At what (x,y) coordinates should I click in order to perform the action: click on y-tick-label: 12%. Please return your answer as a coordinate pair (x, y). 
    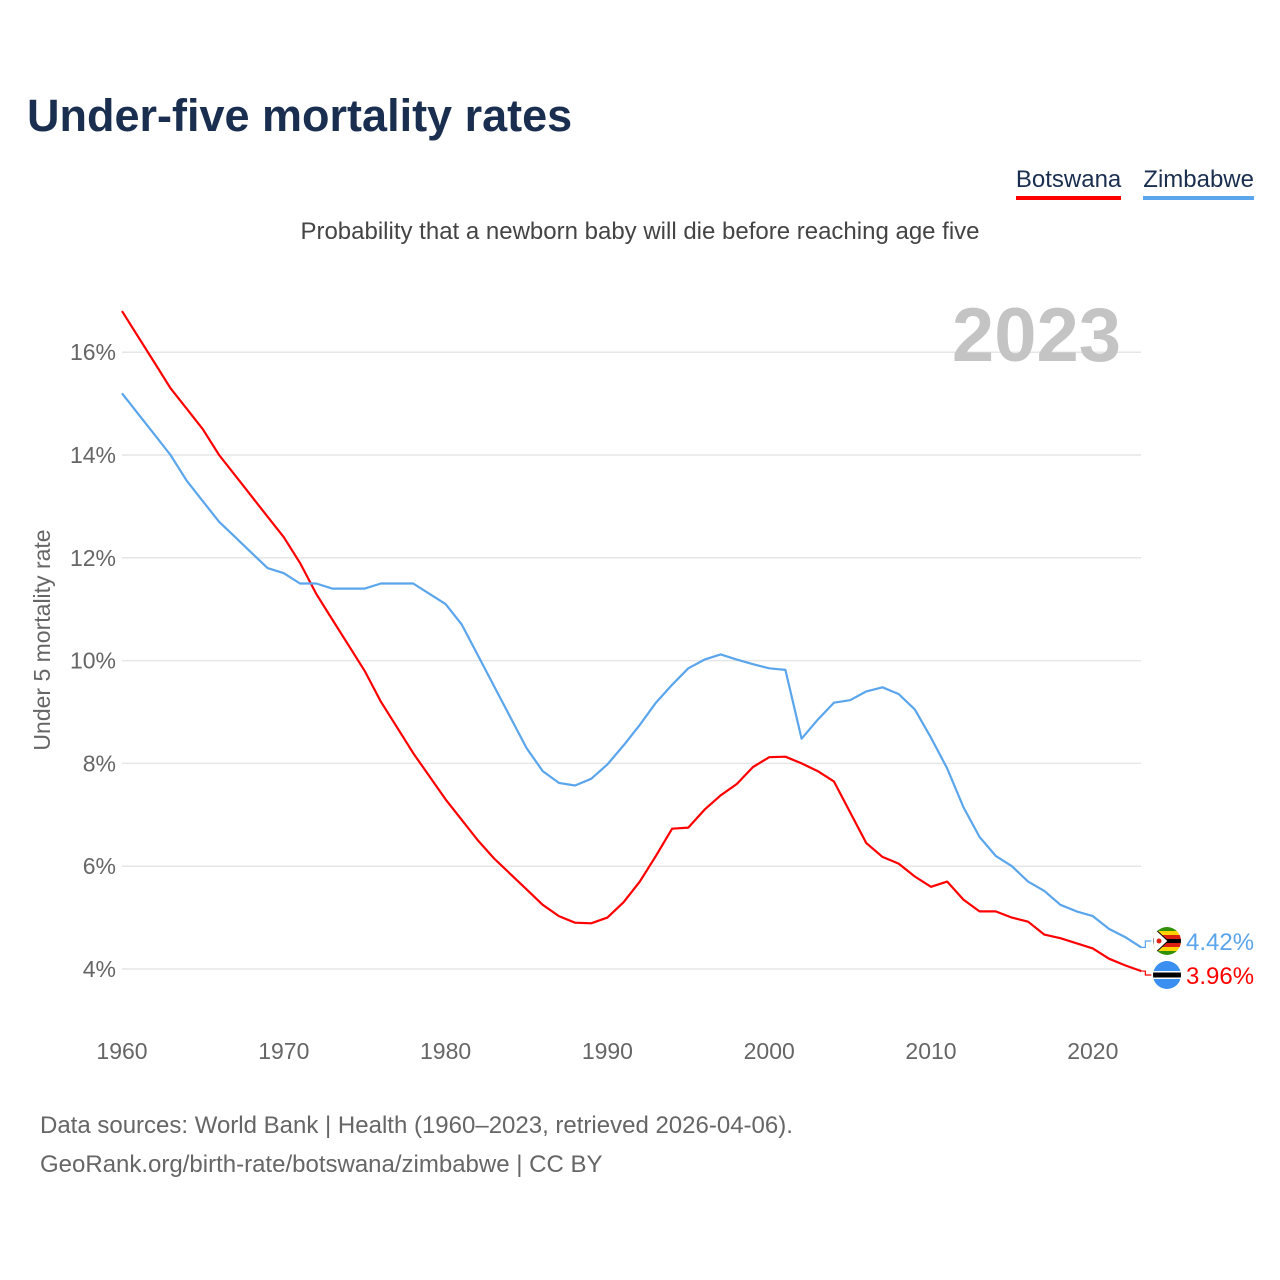
    Looking at the image, I should click on (93, 558).